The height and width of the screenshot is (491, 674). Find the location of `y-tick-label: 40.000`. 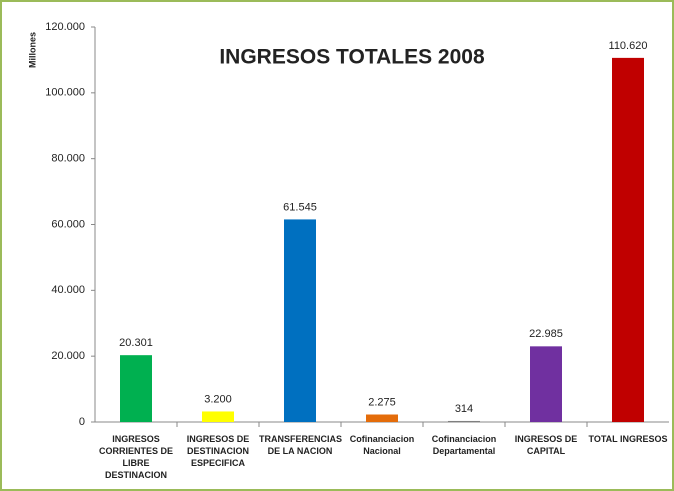

y-tick-label: 40.000 is located at coordinates (68, 290).